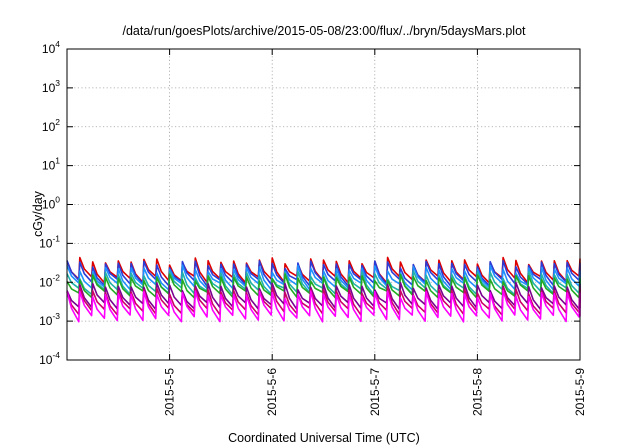 This screenshot has height=448, width=640. I want to click on y-tick-label: 10⁻³, so click(49, 319).